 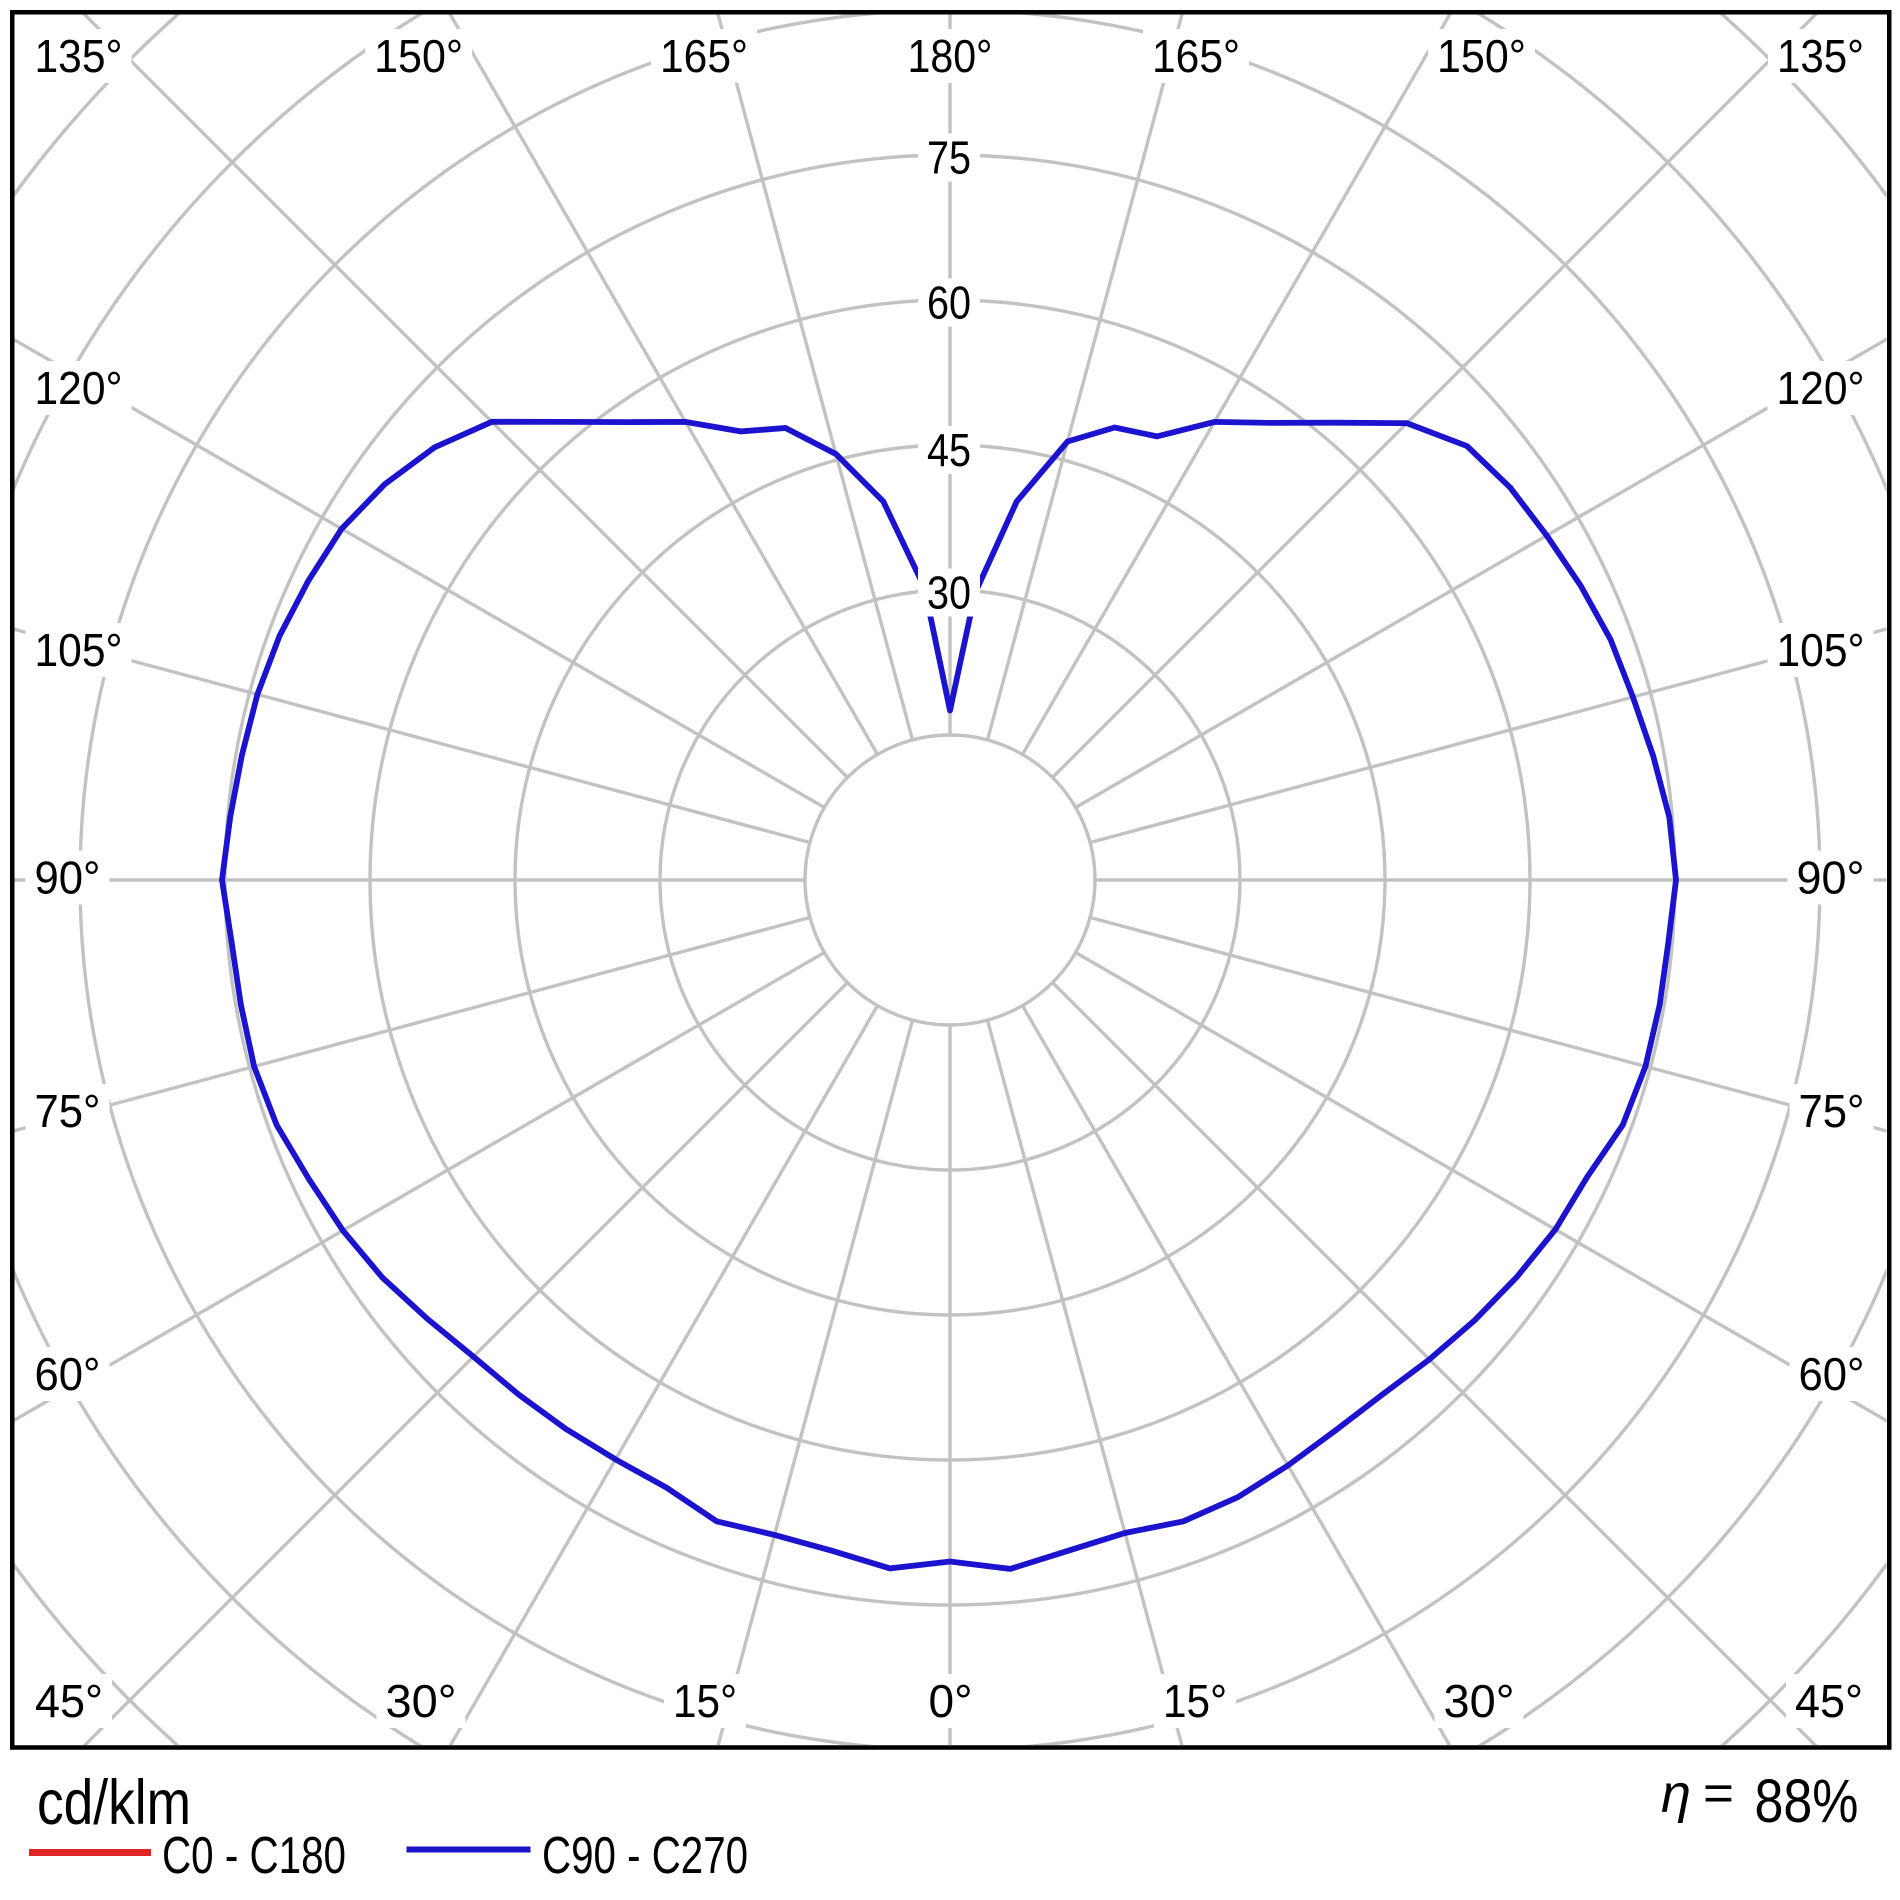 What do you see at coordinates (950, 56) in the screenshot?
I see `svg-text: 180°` at bounding box center [950, 56].